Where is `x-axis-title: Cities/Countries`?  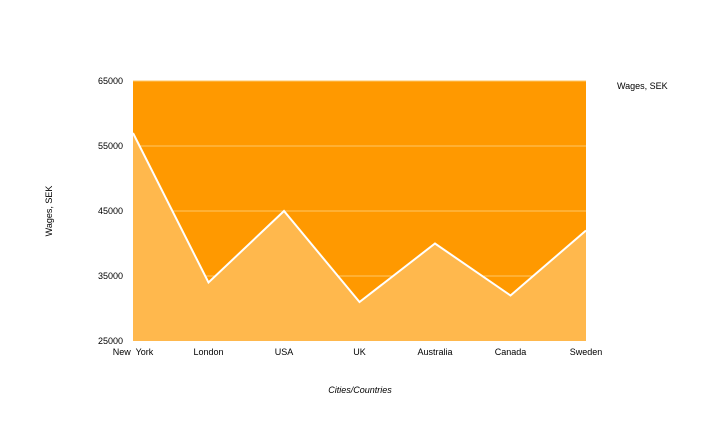
x-axis-title: Cities/Countries is located at coordinates (360, 390).